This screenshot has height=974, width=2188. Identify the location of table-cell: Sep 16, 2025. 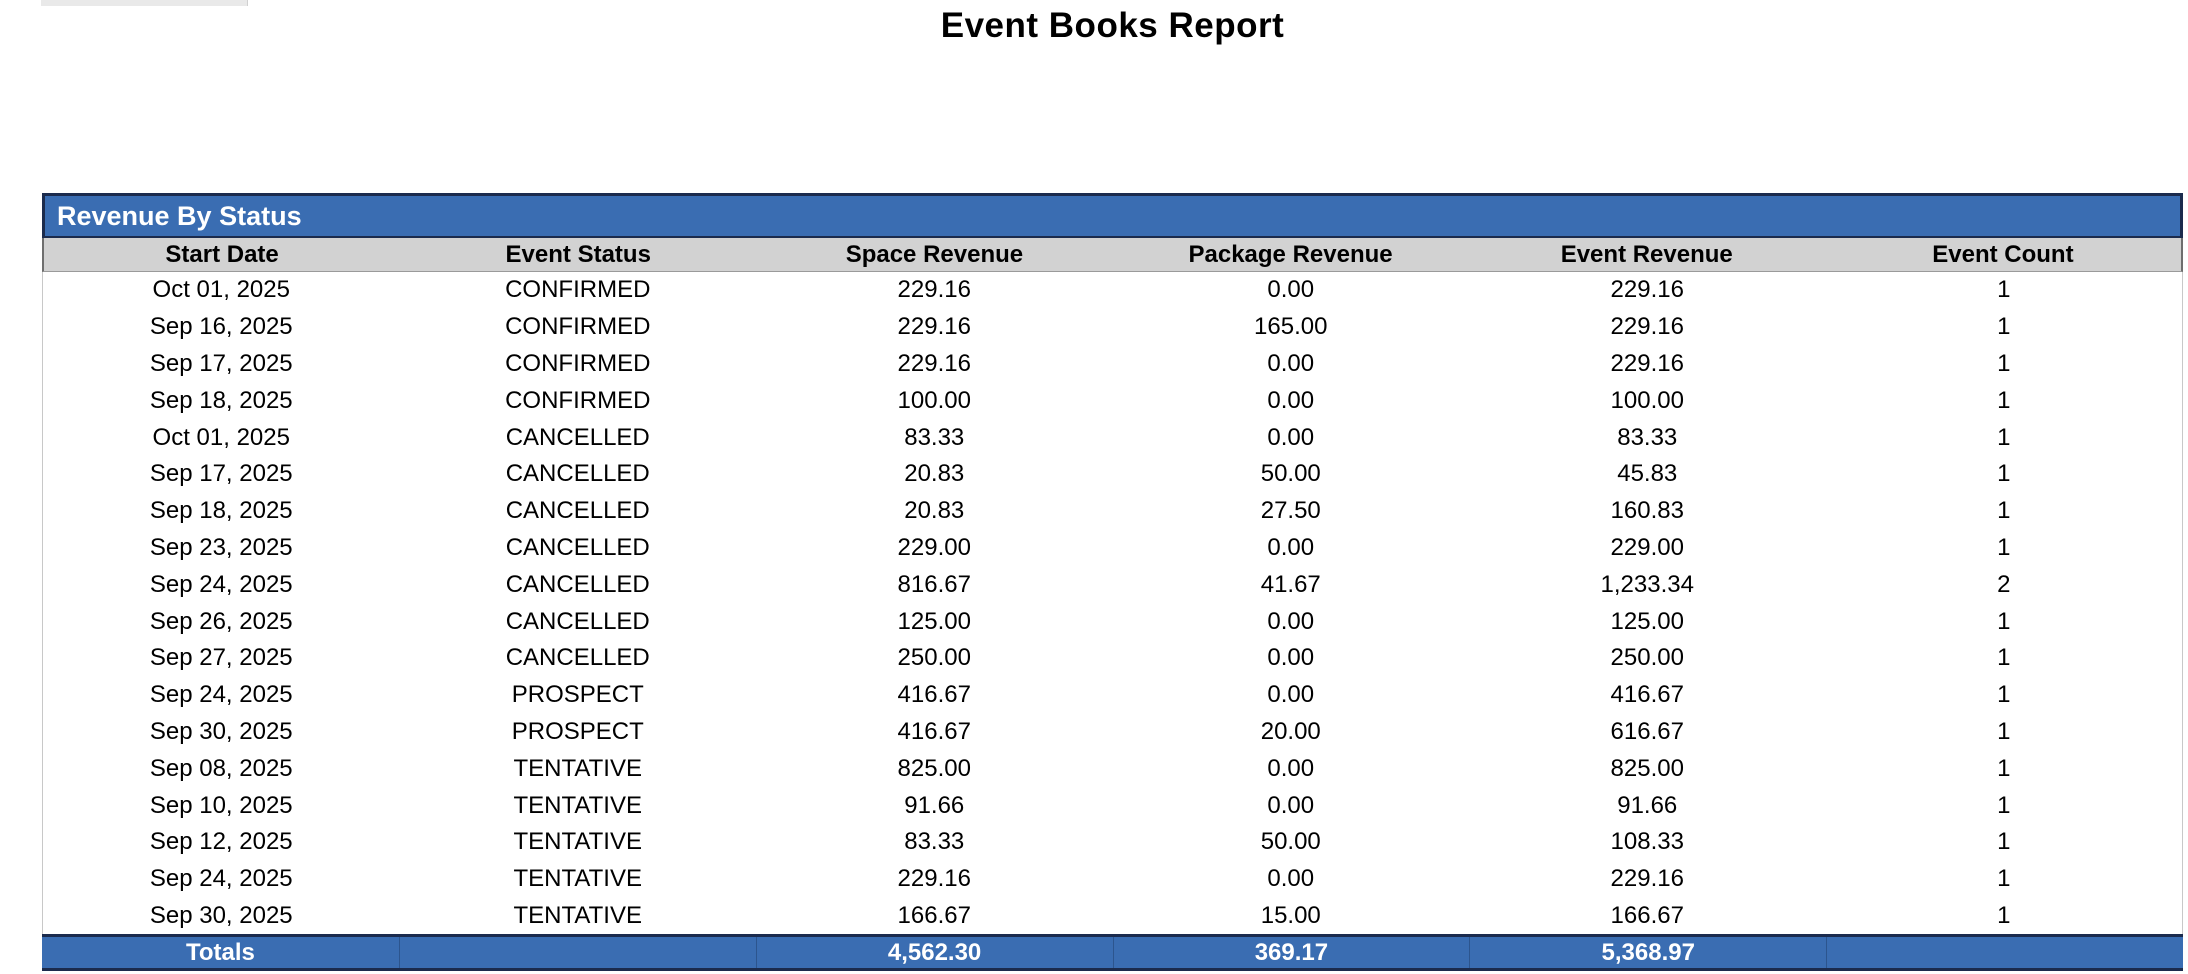
(221, 327).